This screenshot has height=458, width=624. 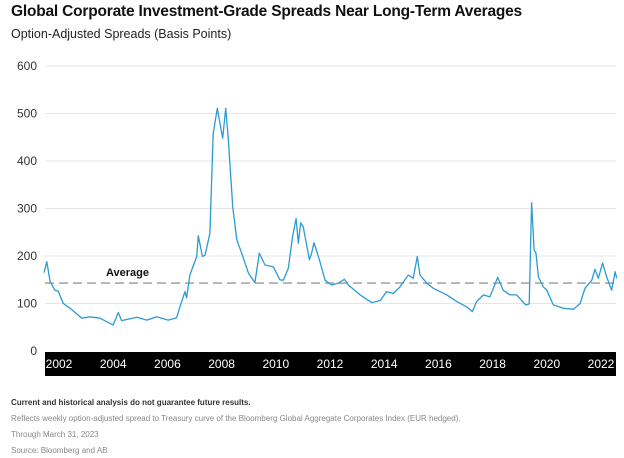 I want to click on chart-subtitle: Option-Adjusted Spreads (Basis Points), so click(x=121, y=34).